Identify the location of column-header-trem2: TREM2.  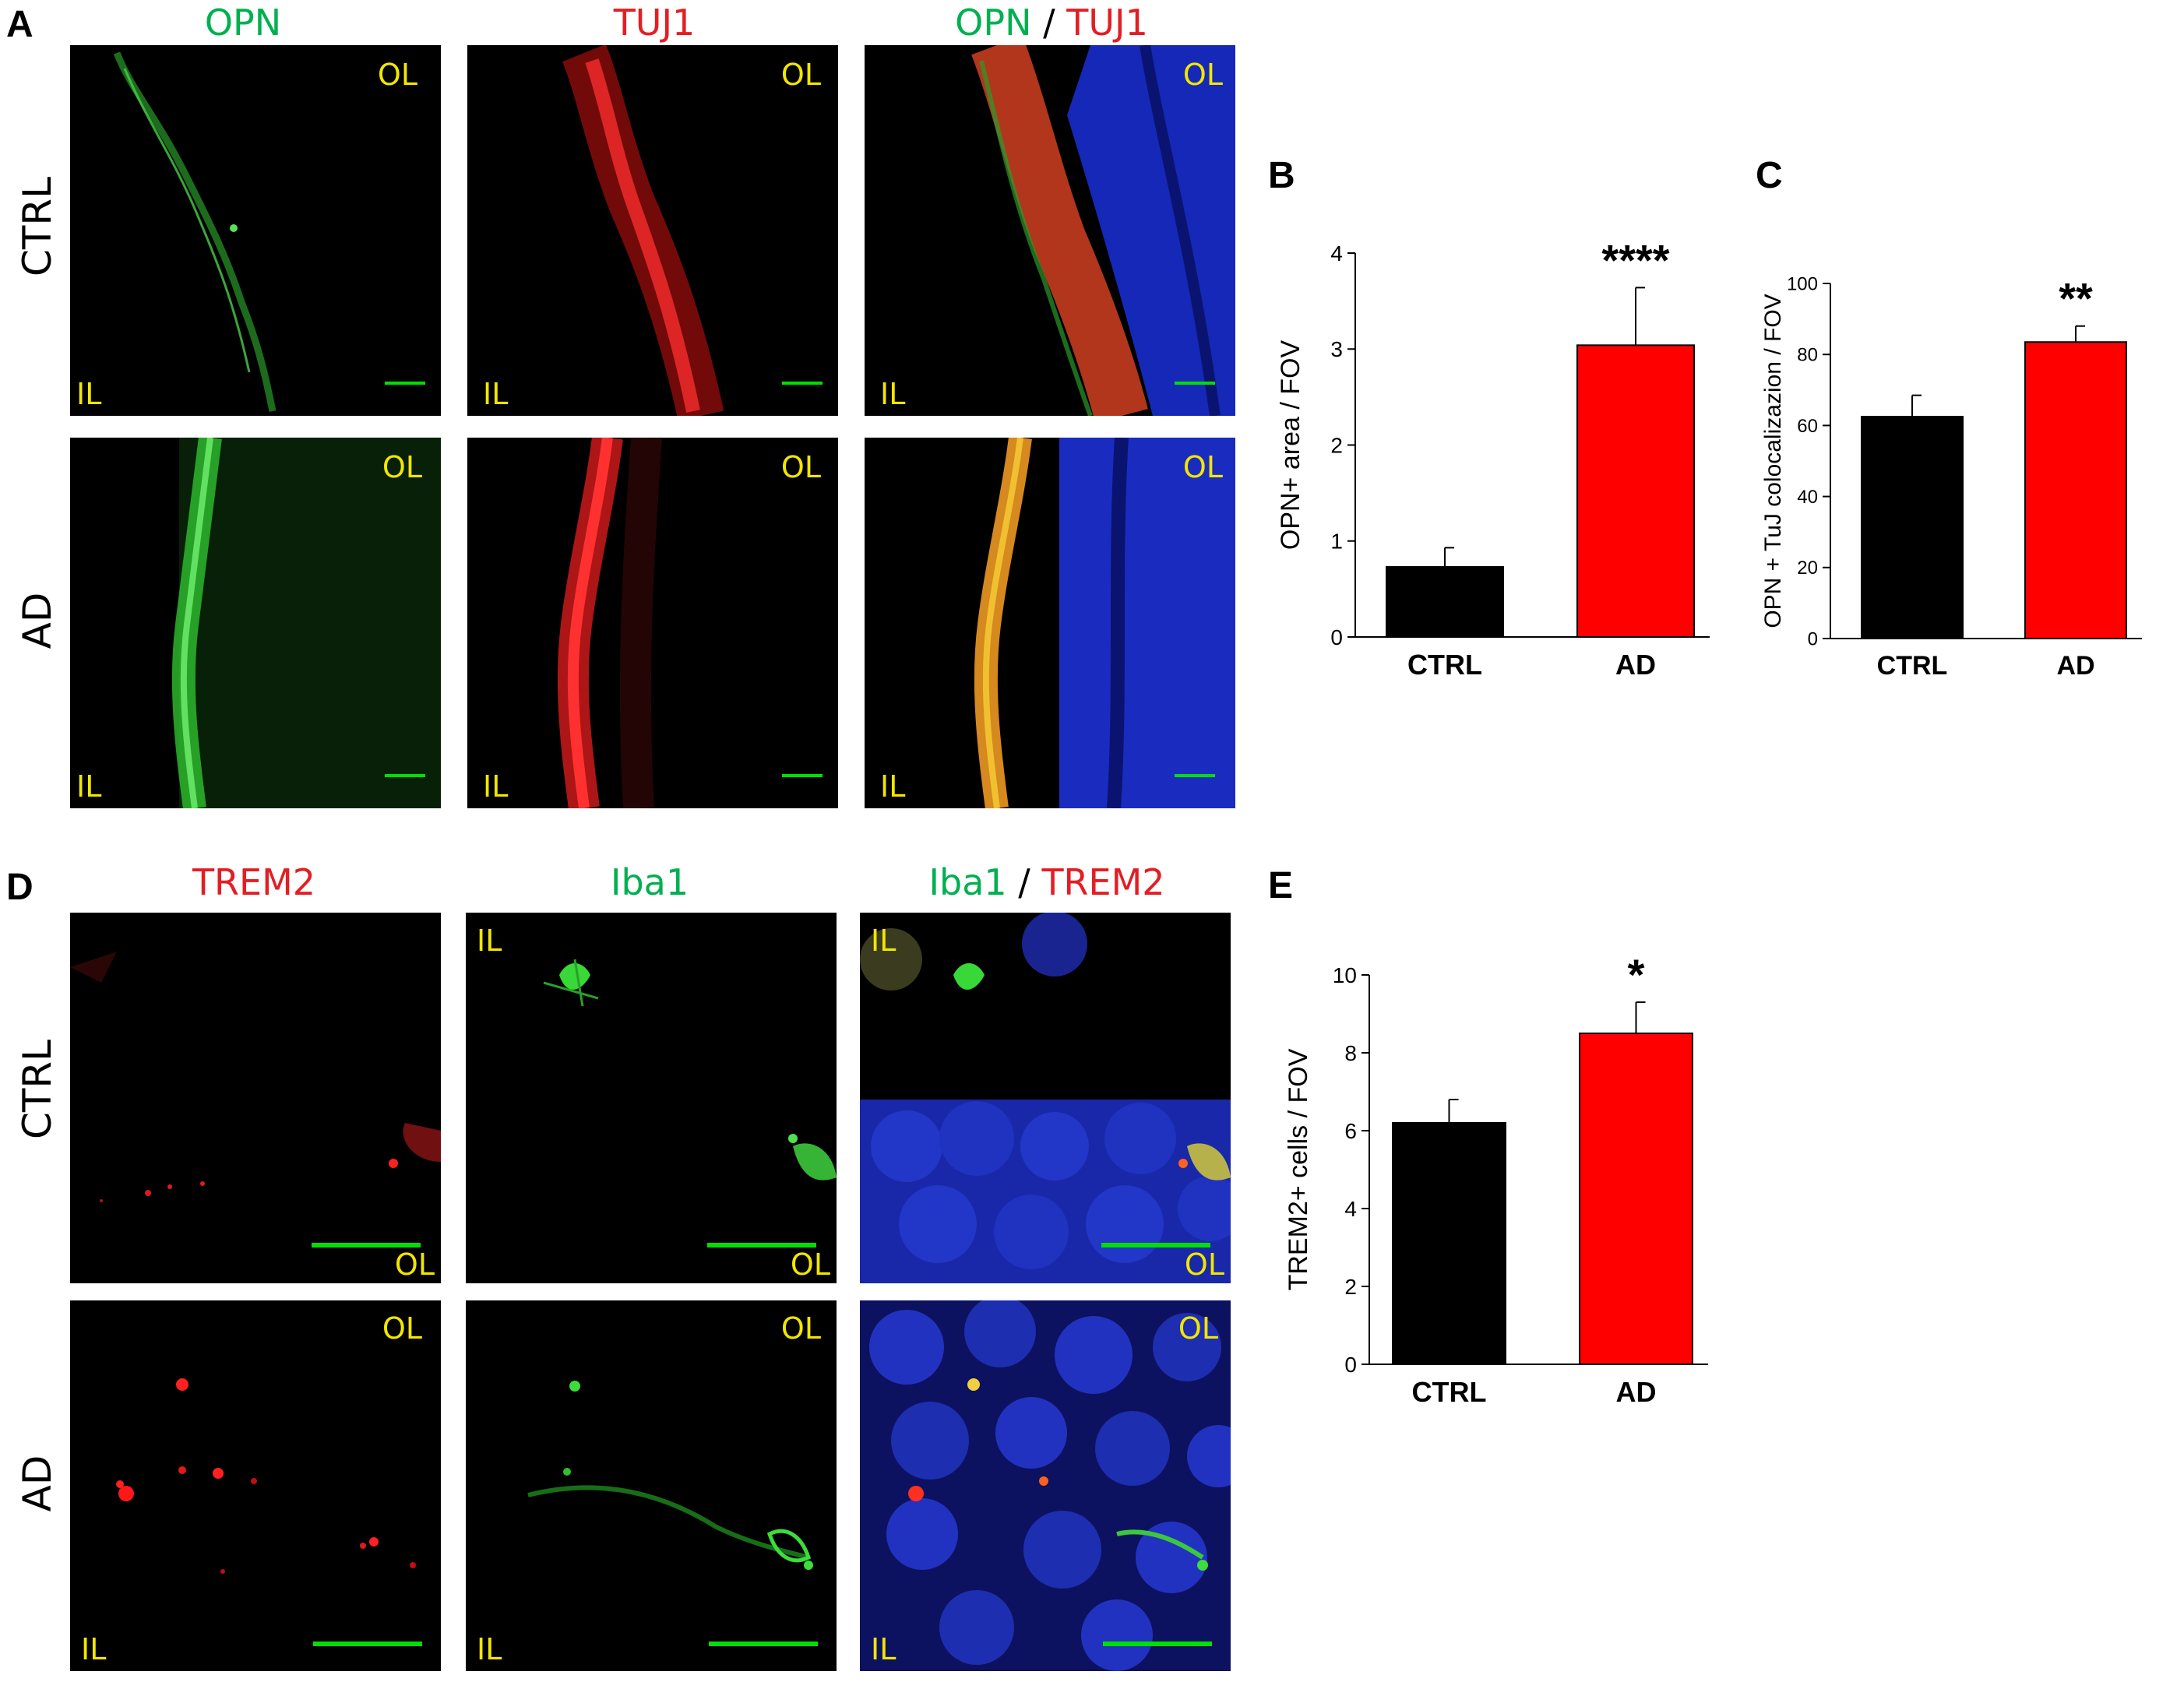
(254, 882).